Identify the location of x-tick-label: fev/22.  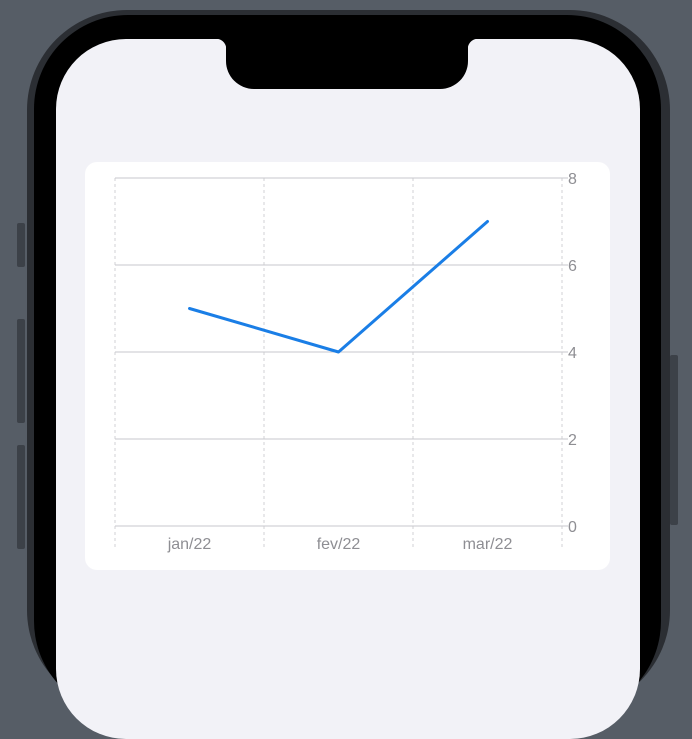
(339, 544).